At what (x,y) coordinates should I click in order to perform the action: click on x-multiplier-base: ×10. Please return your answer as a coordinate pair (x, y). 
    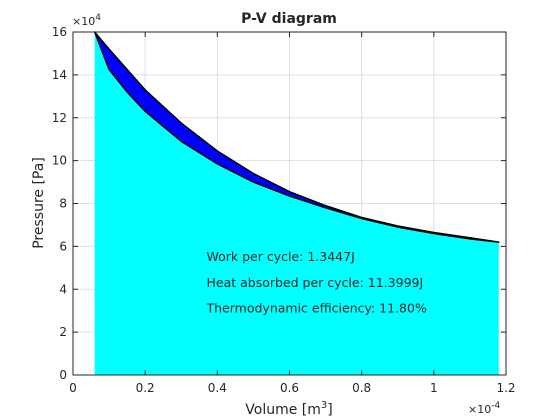
    Looking at the image, I should click on (479, 409).